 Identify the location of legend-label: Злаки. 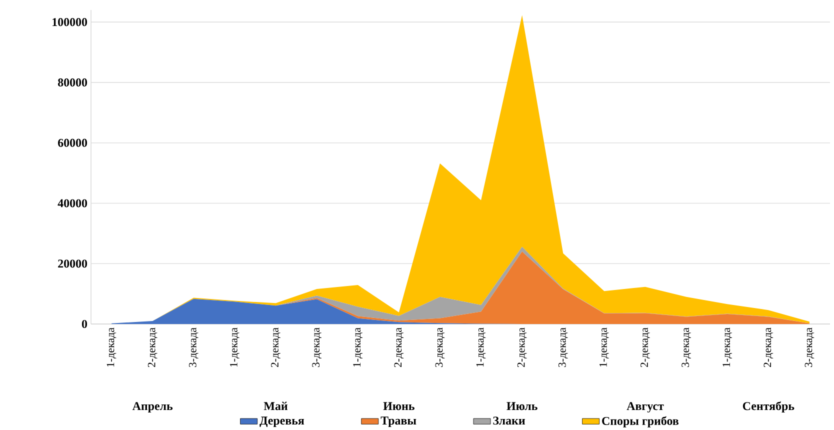
(509, 420).